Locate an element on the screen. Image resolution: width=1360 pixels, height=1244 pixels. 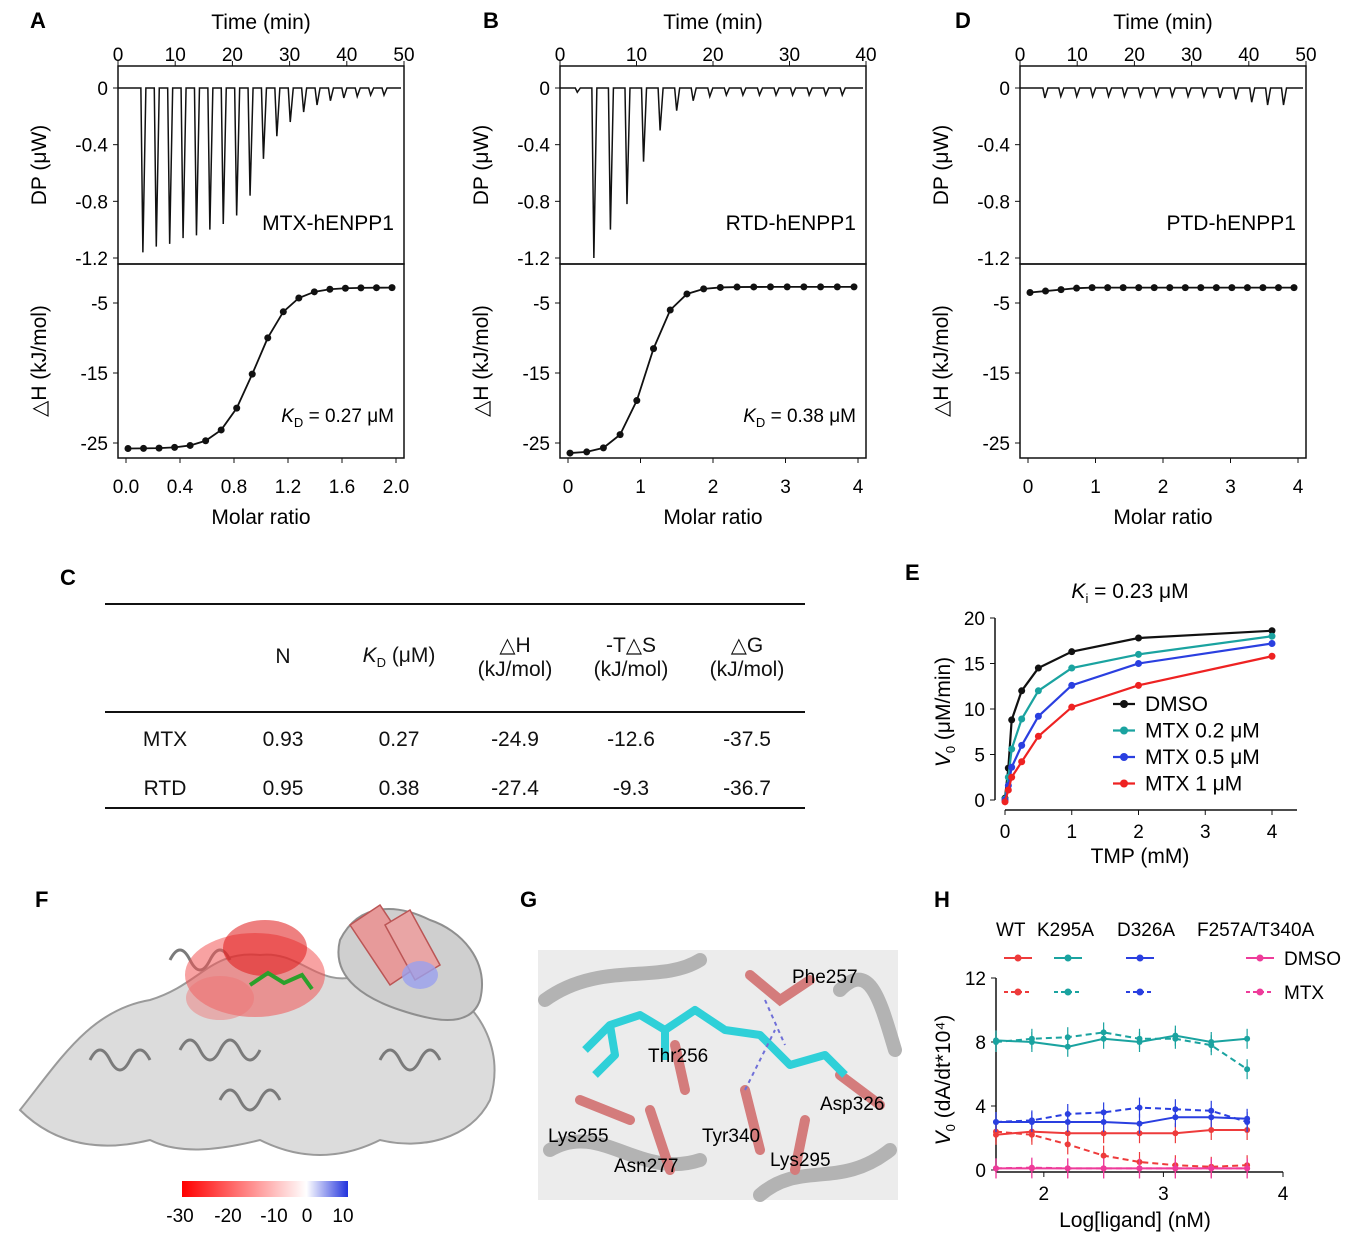
top-tick-label: 10 is located at coordinates (636, 55).